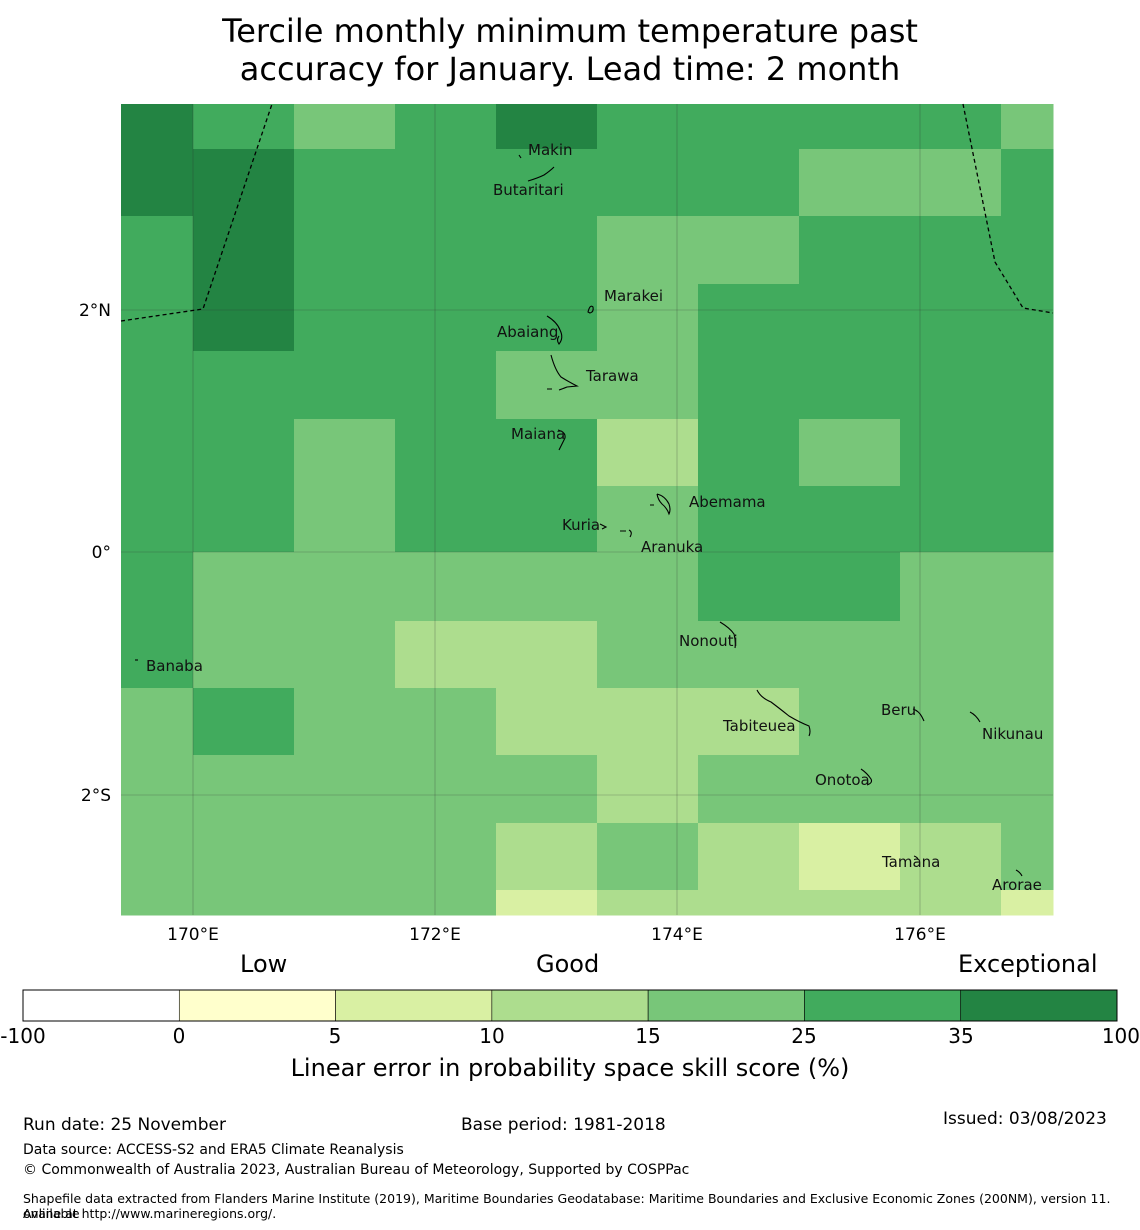 The width and height of the screenshot is (1140, 1230). I want to click on grid-cell-r0-c7, so click(850, 127).